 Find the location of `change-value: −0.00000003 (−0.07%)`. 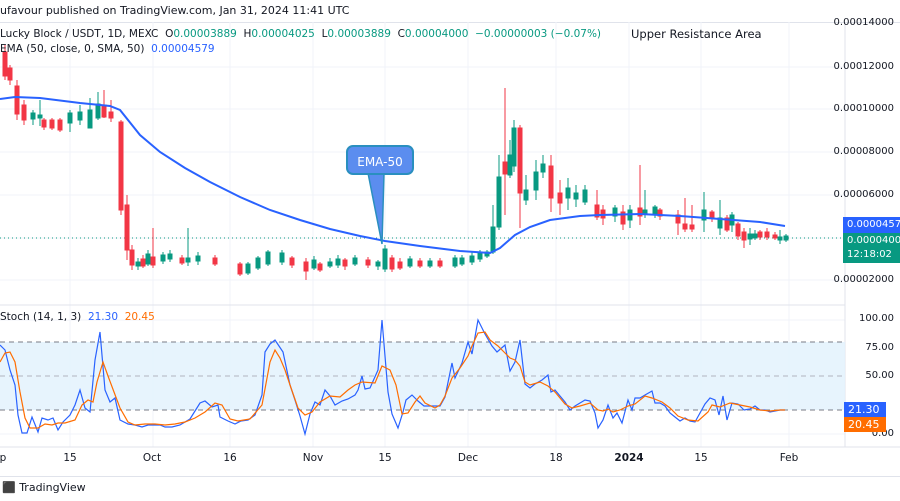

change-value: −0.00000003 (−0.07%) is located at coordinates (538, 34).